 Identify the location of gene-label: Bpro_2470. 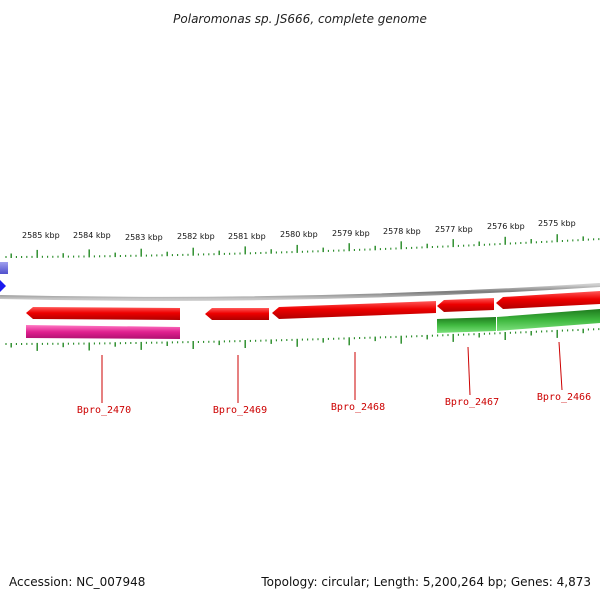
(104, 410).